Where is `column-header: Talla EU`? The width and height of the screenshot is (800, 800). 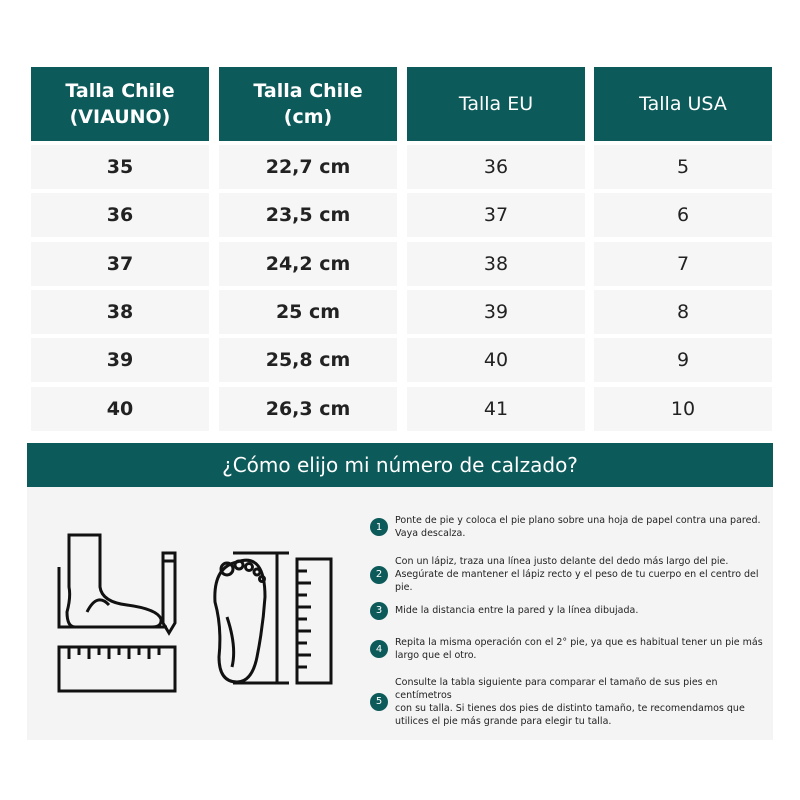 column-header: Talla EU is located at coordinates (496, 104).